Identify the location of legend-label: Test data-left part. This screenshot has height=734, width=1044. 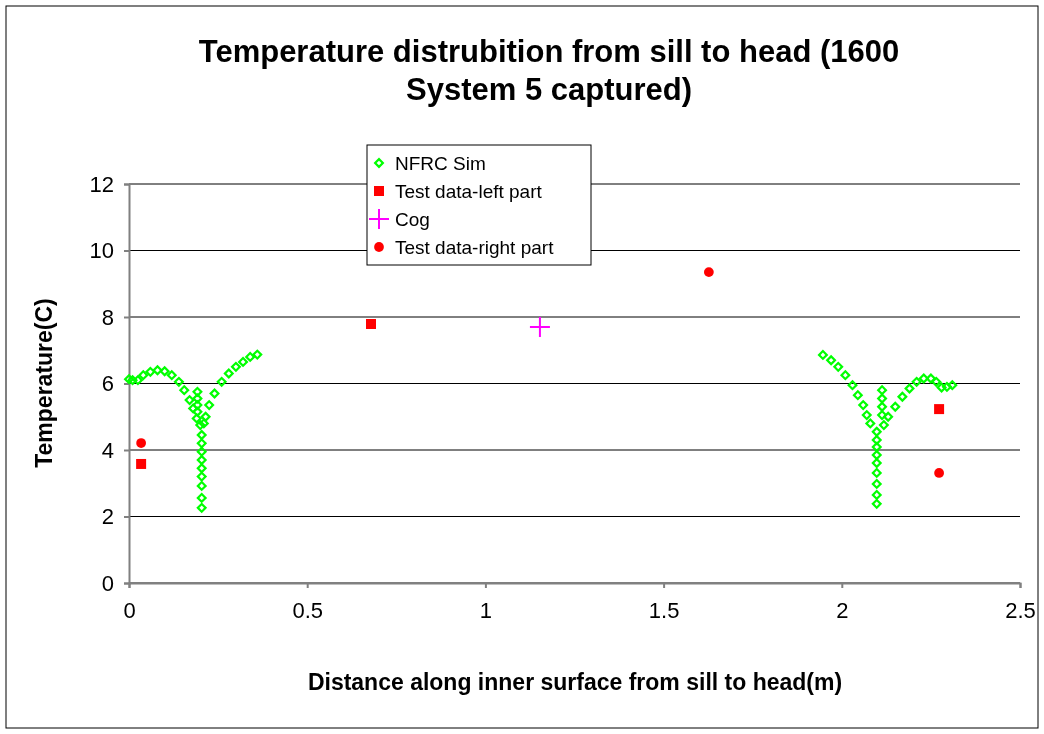
(469, 191).